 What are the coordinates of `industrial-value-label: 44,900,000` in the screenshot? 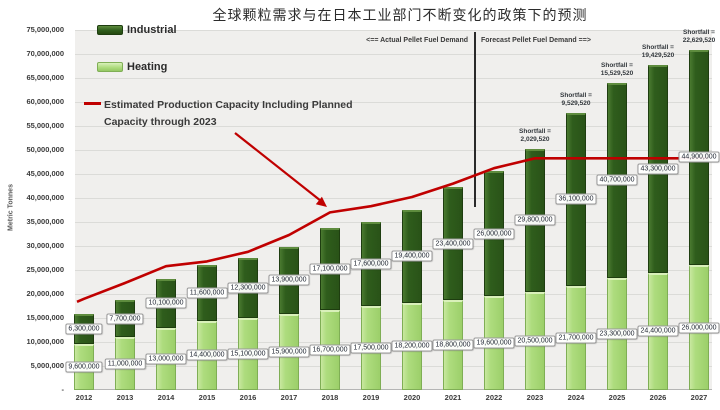 It's located at (699, 157).